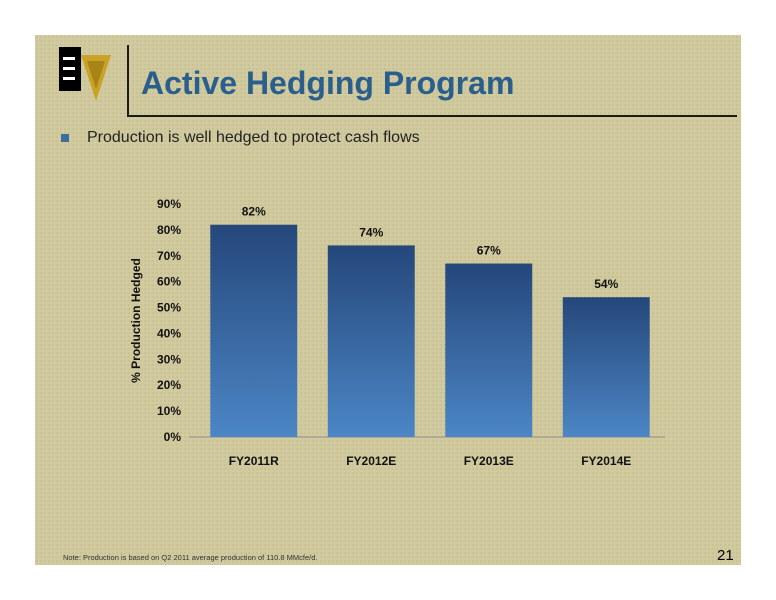 Image resolution: width=776 pixels, height=600 pixels. I want to click on y-tick-label: 70%, so click(169, 256).